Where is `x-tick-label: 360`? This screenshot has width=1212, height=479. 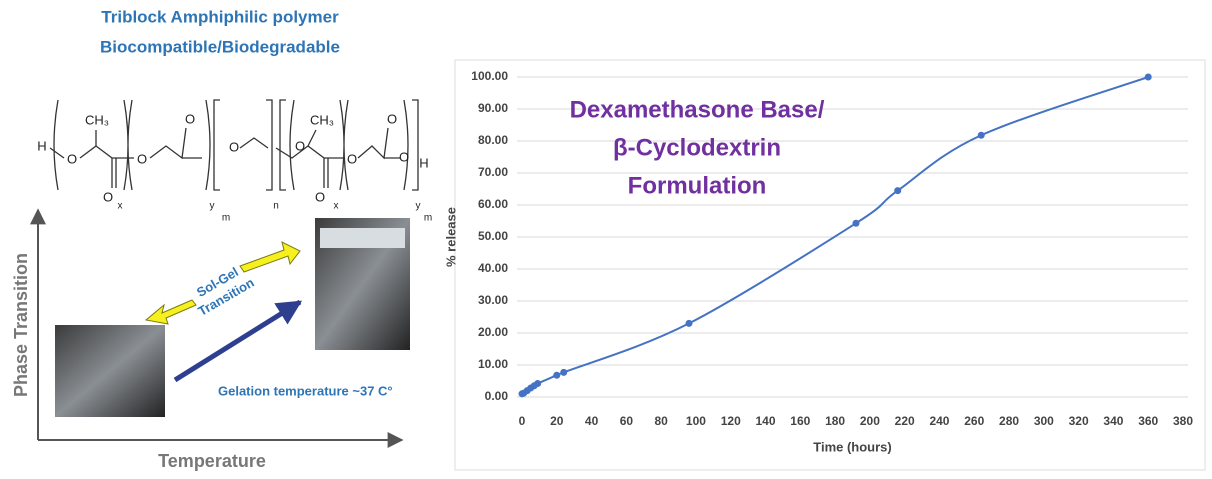
x-tick-label: 360 is located at coordinates (1148, 421).